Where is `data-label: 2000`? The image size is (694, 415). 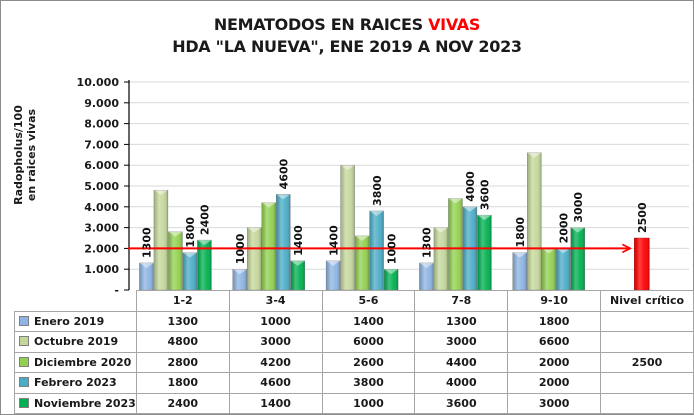 data-label: 2000 is located at coordinates (564, 227).